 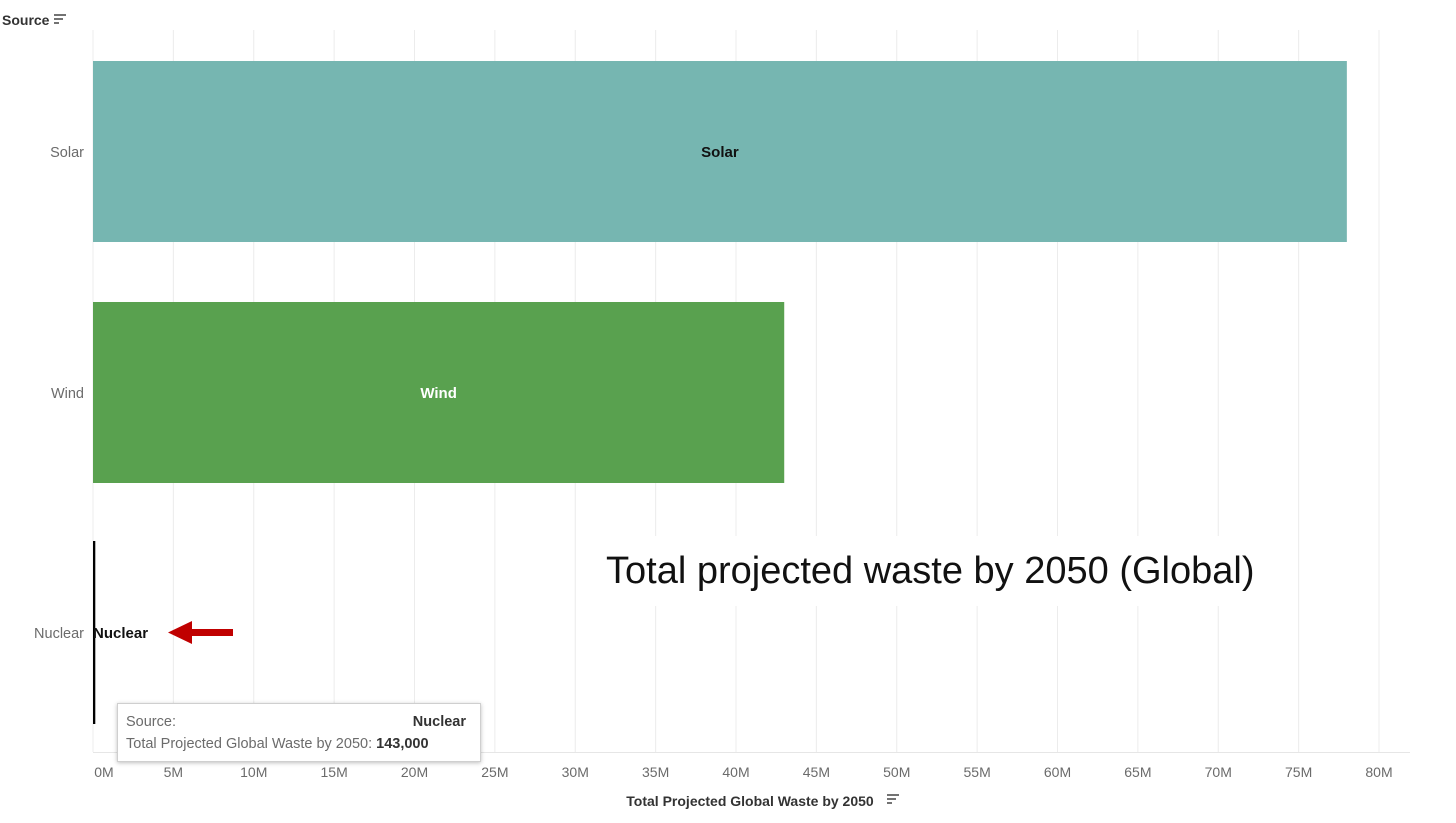 What do you see at coordinates (1137, 772) in the screenshot?
I see `x-tick-label: 65M` at bounding box center [1137, 772].